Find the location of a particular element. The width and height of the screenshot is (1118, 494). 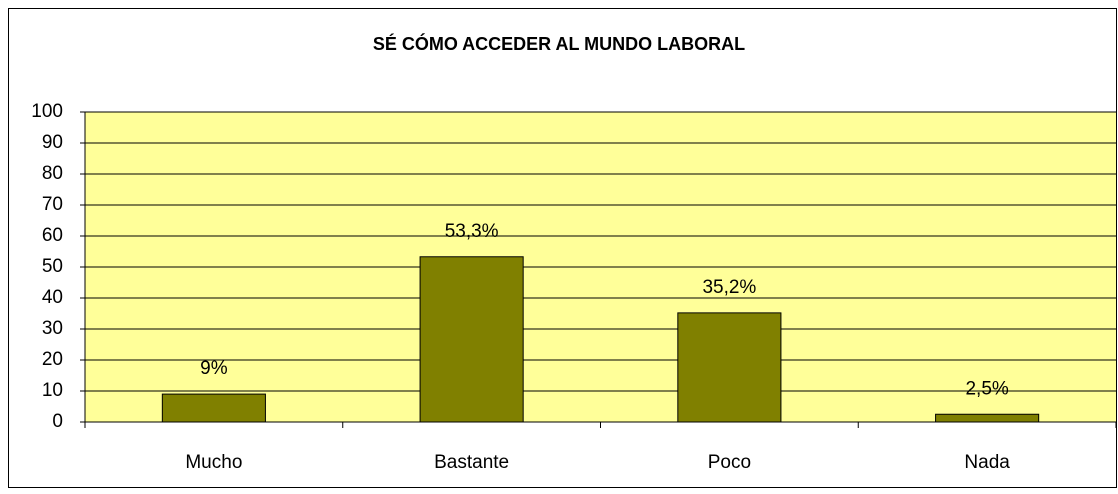

x-tick-label: Mucho is located at coordinates (213, 462).